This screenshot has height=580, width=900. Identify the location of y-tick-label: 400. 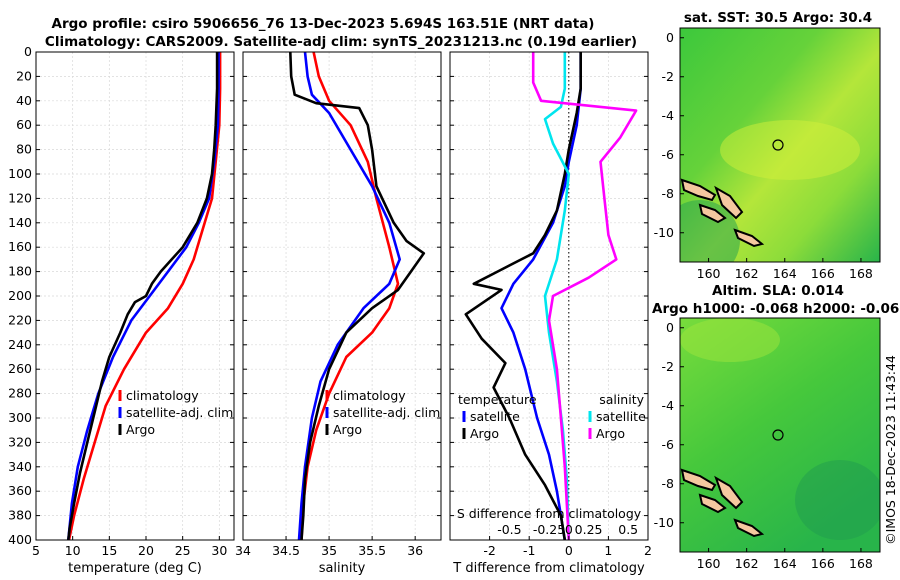
(20, 539).